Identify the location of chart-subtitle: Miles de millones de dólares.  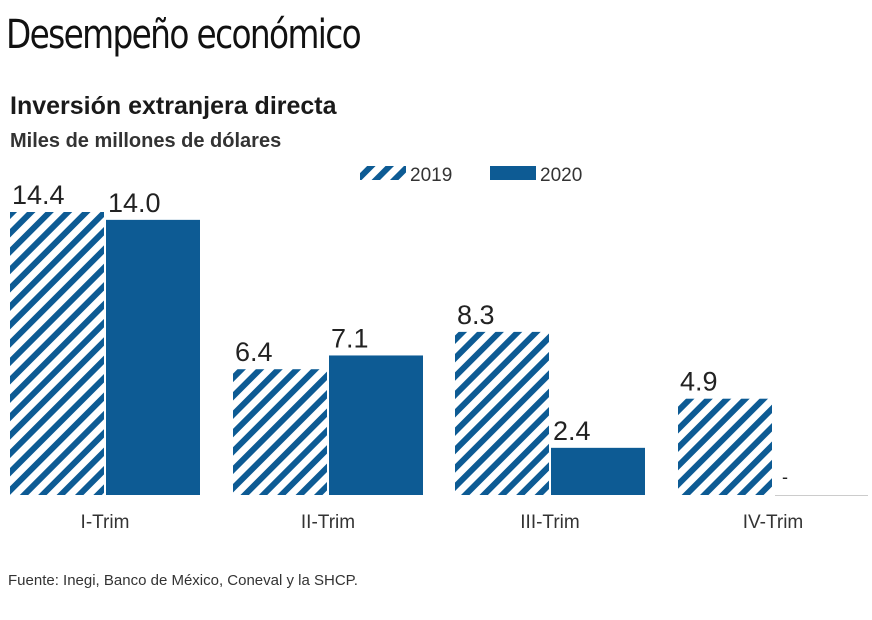
(146, 141).